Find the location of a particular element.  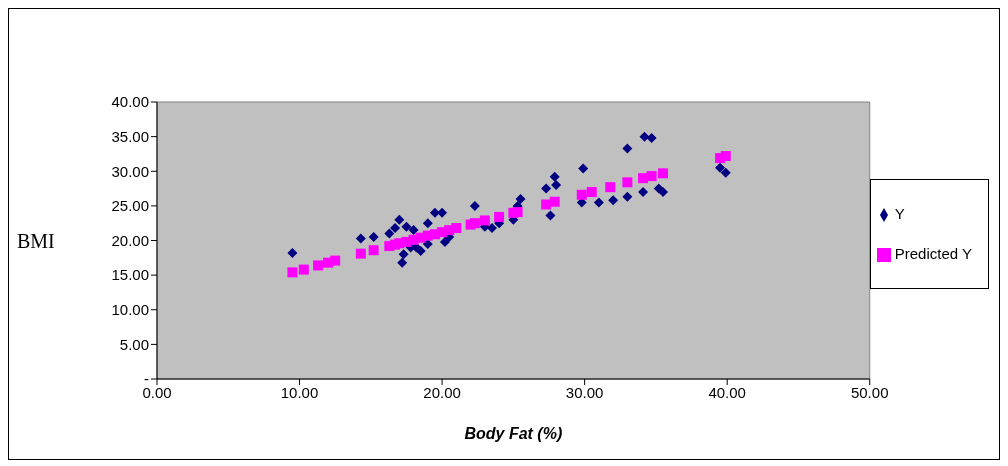

y-tick-label: 40.00 is located at coordinates (130, 102).